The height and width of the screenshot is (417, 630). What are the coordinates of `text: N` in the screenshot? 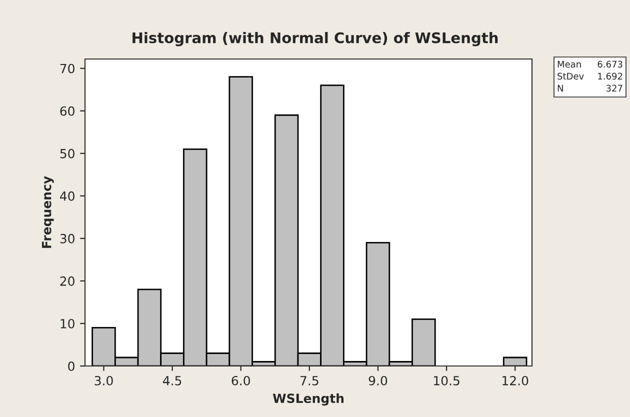 It's located at (560, 88).